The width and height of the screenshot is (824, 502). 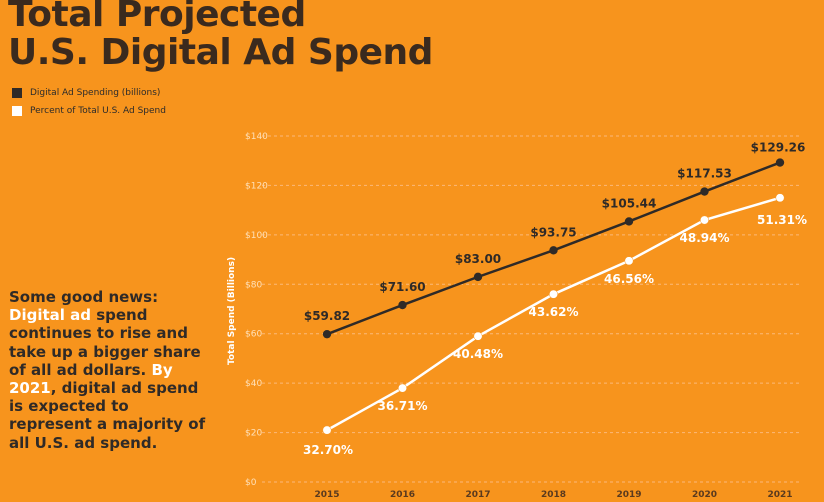 I want to click on chart-title: Total Projected U.S. Digital Ad Spend, so click(x=220, y=36).